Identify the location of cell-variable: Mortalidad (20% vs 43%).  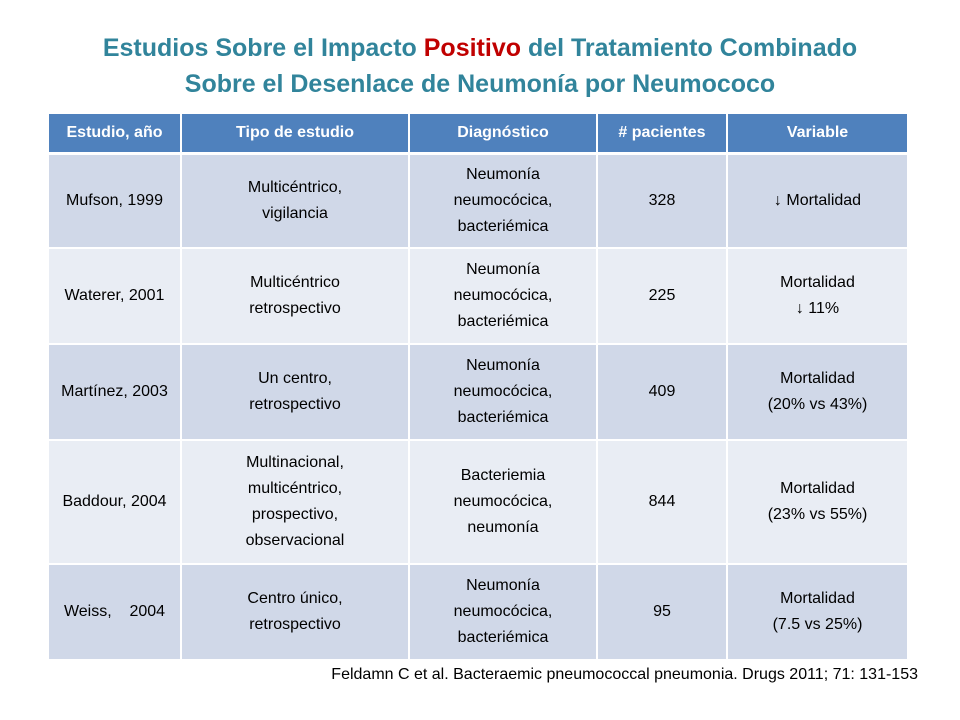
(817, 392).